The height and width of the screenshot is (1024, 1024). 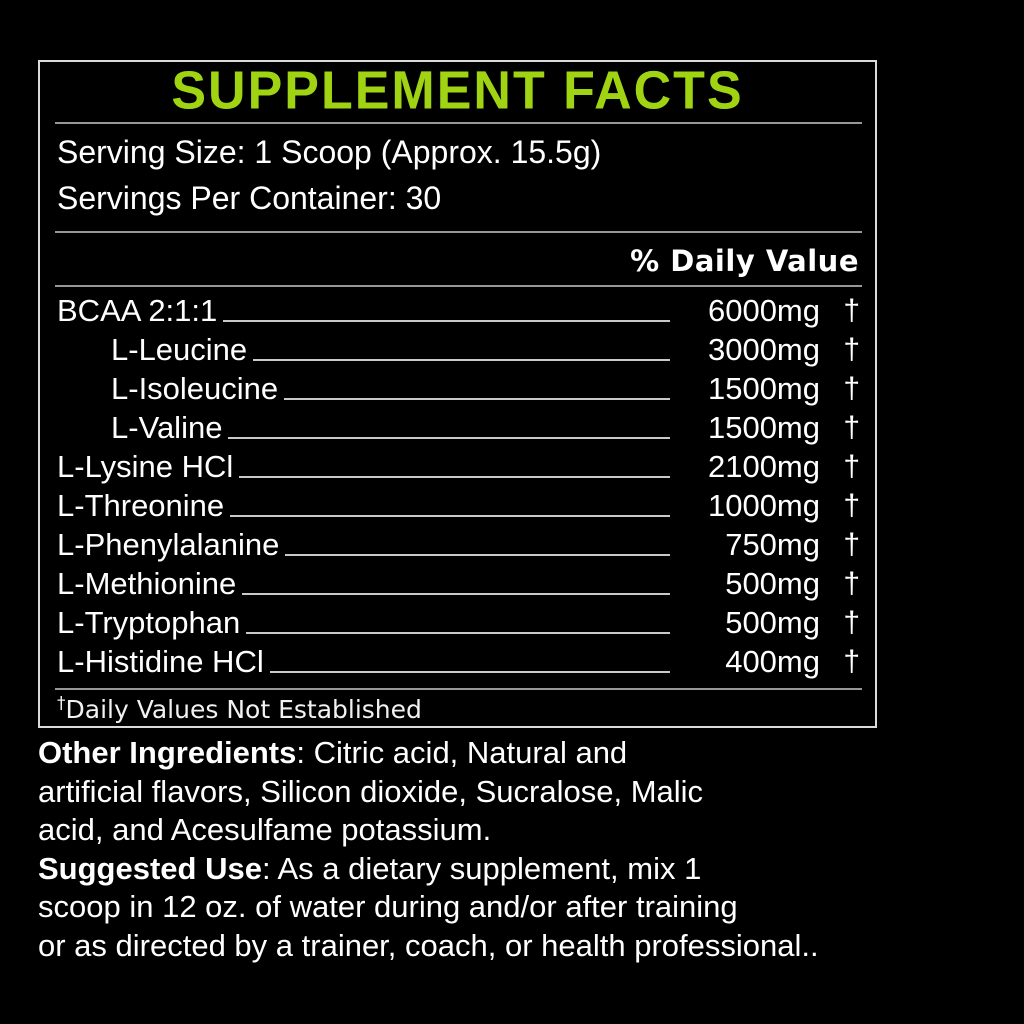 I want to click on supplement-facts-title: SUPPLEMENT FACTS, so click(x=457, y=91).